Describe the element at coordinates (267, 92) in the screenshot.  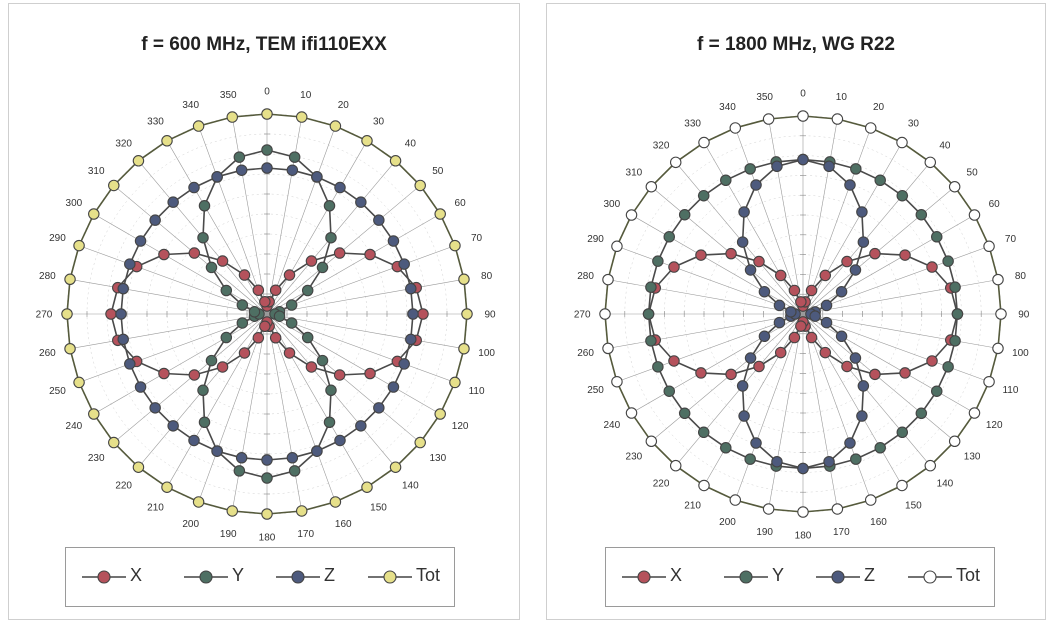
I see `angle-tick-label: 0` at that location.